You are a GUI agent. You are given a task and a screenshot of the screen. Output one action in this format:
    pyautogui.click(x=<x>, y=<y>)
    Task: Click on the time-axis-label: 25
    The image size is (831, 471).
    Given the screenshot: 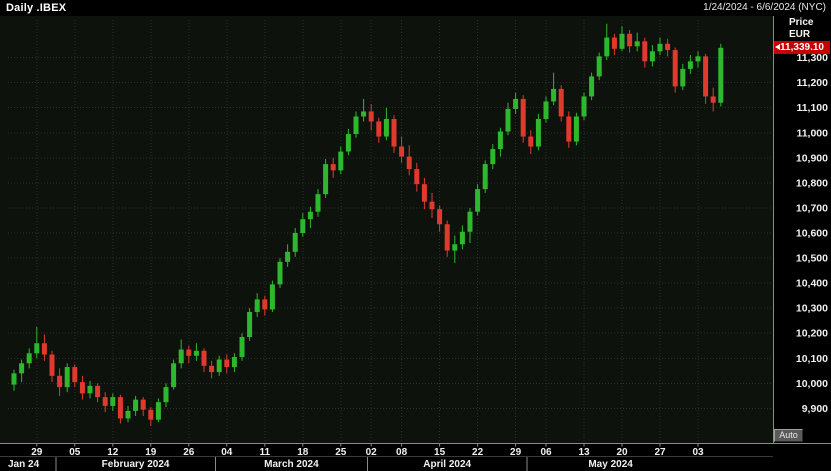 What is the action you would take?
    pyautogui.click(x=341, y=452)
    